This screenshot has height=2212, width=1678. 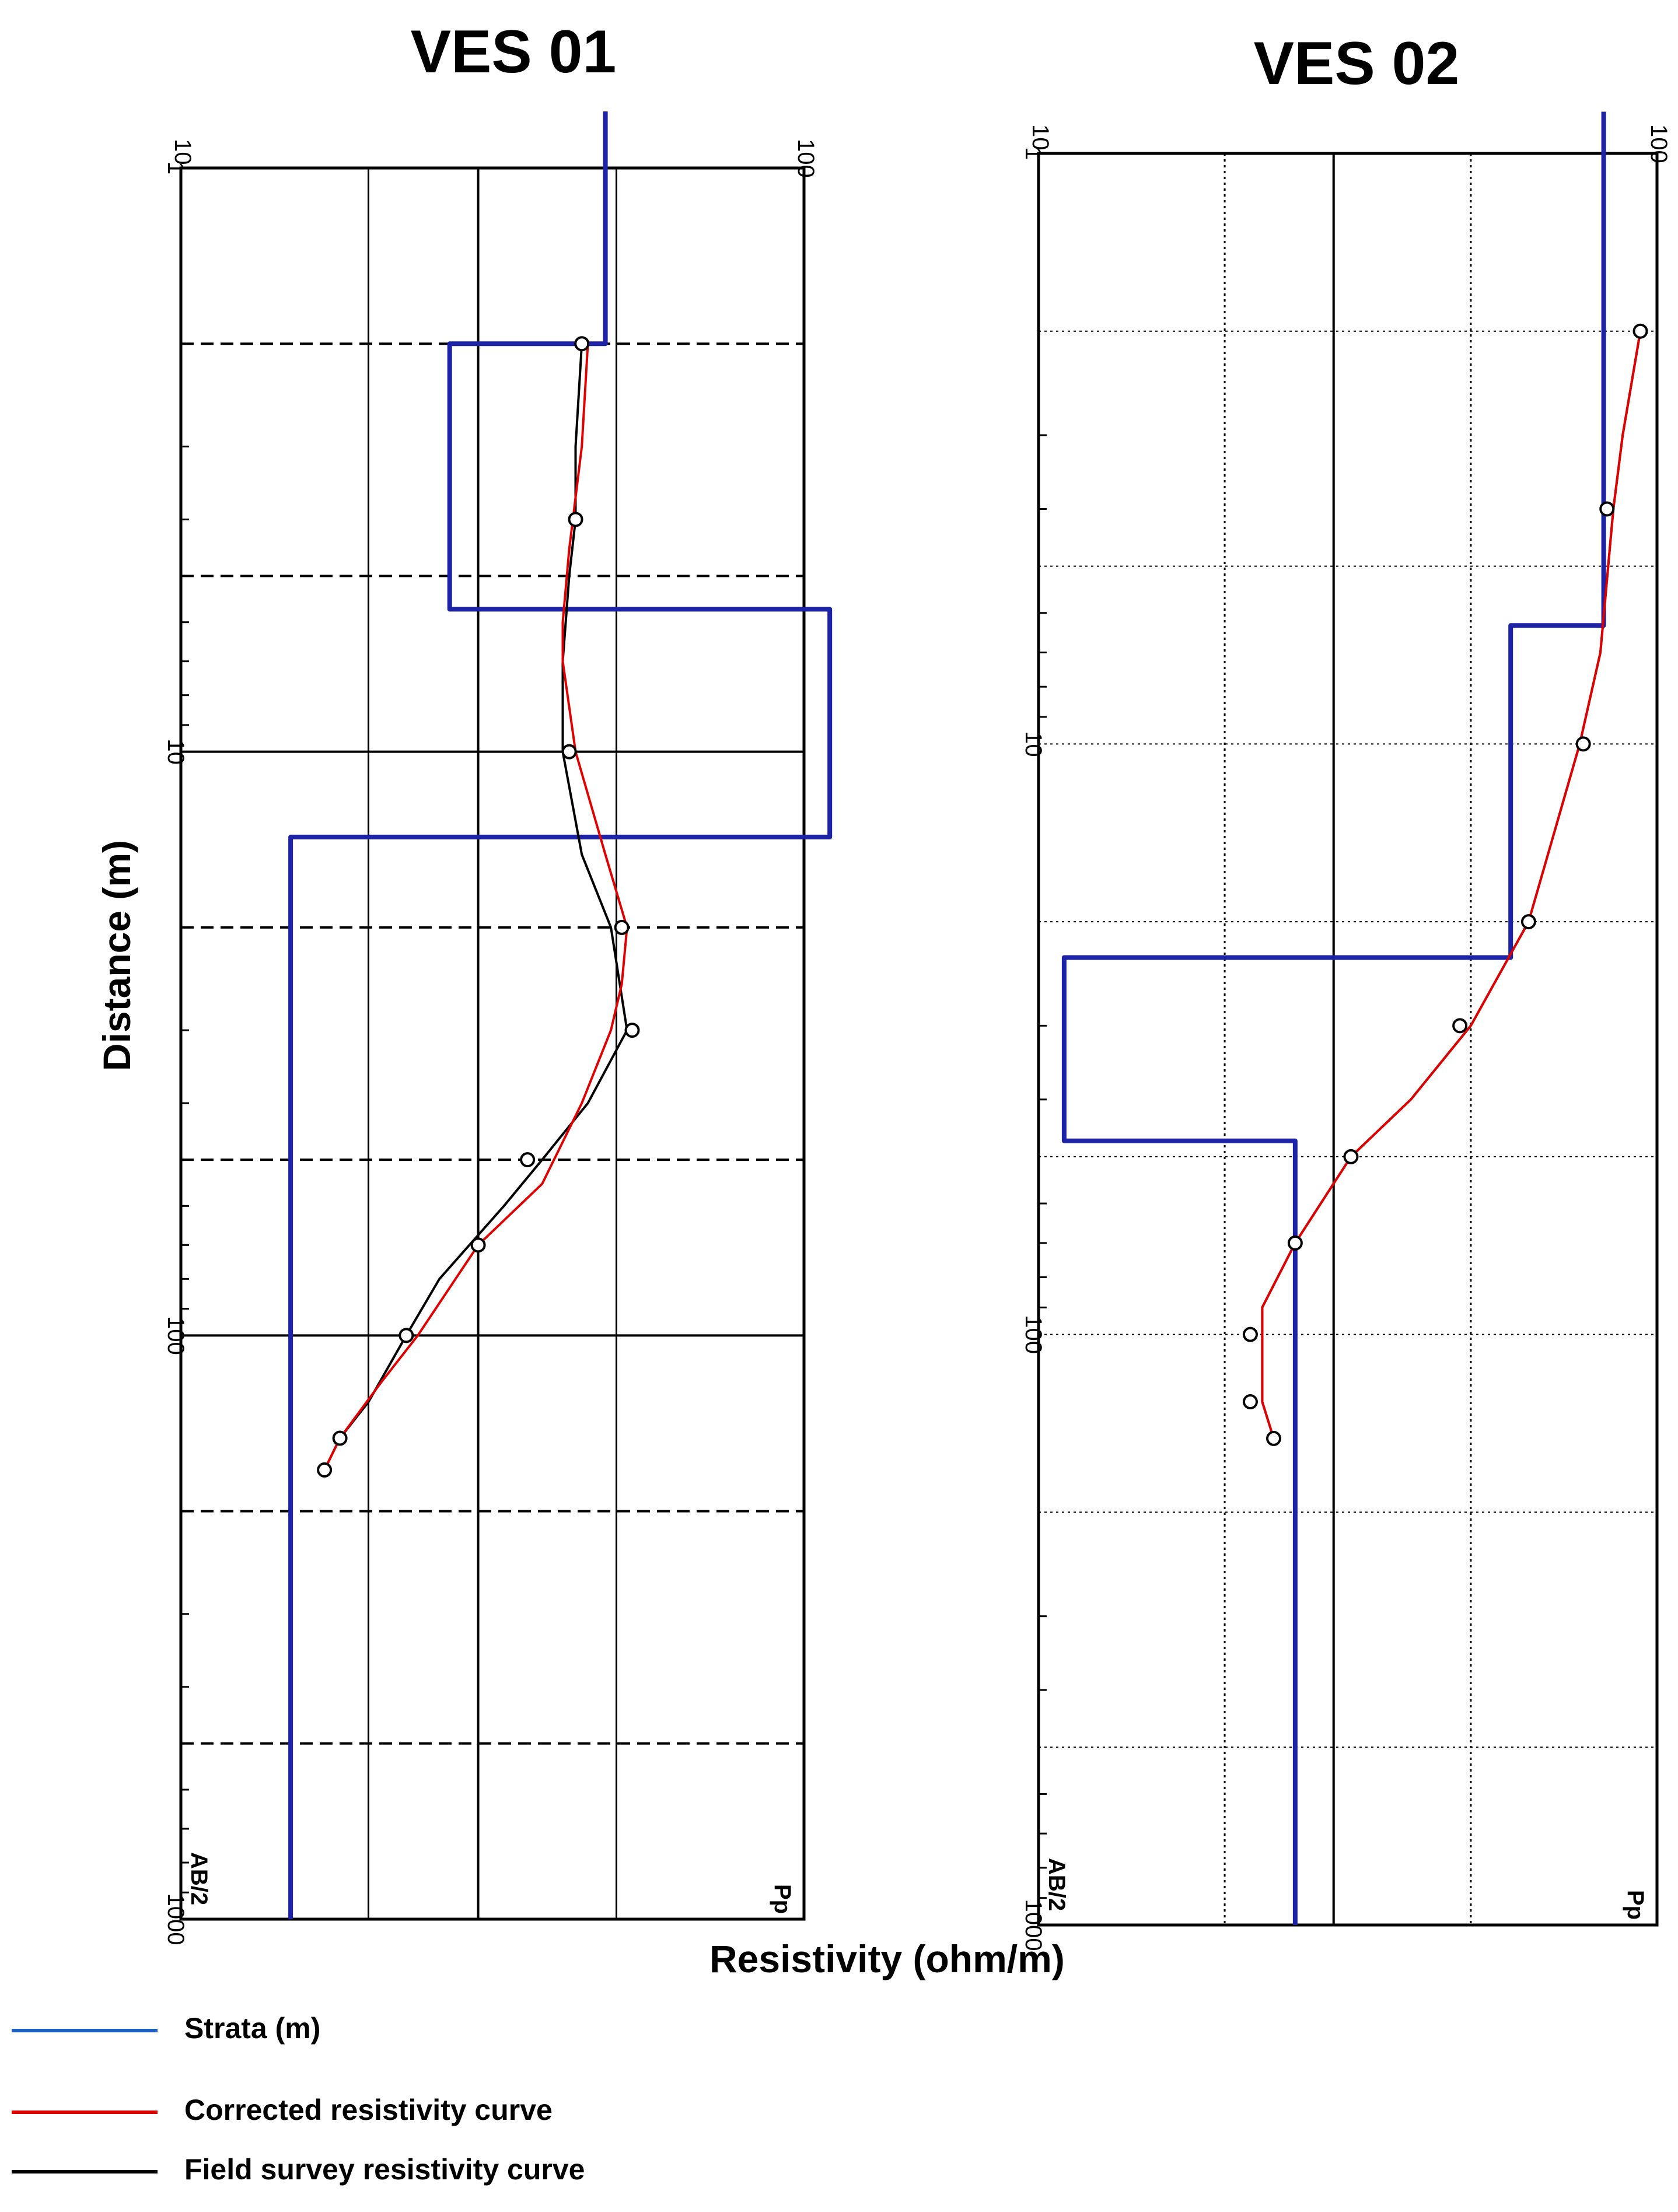 I want to click on y-tick-label-ve01-2: 100, so click(x=176, y=1335).